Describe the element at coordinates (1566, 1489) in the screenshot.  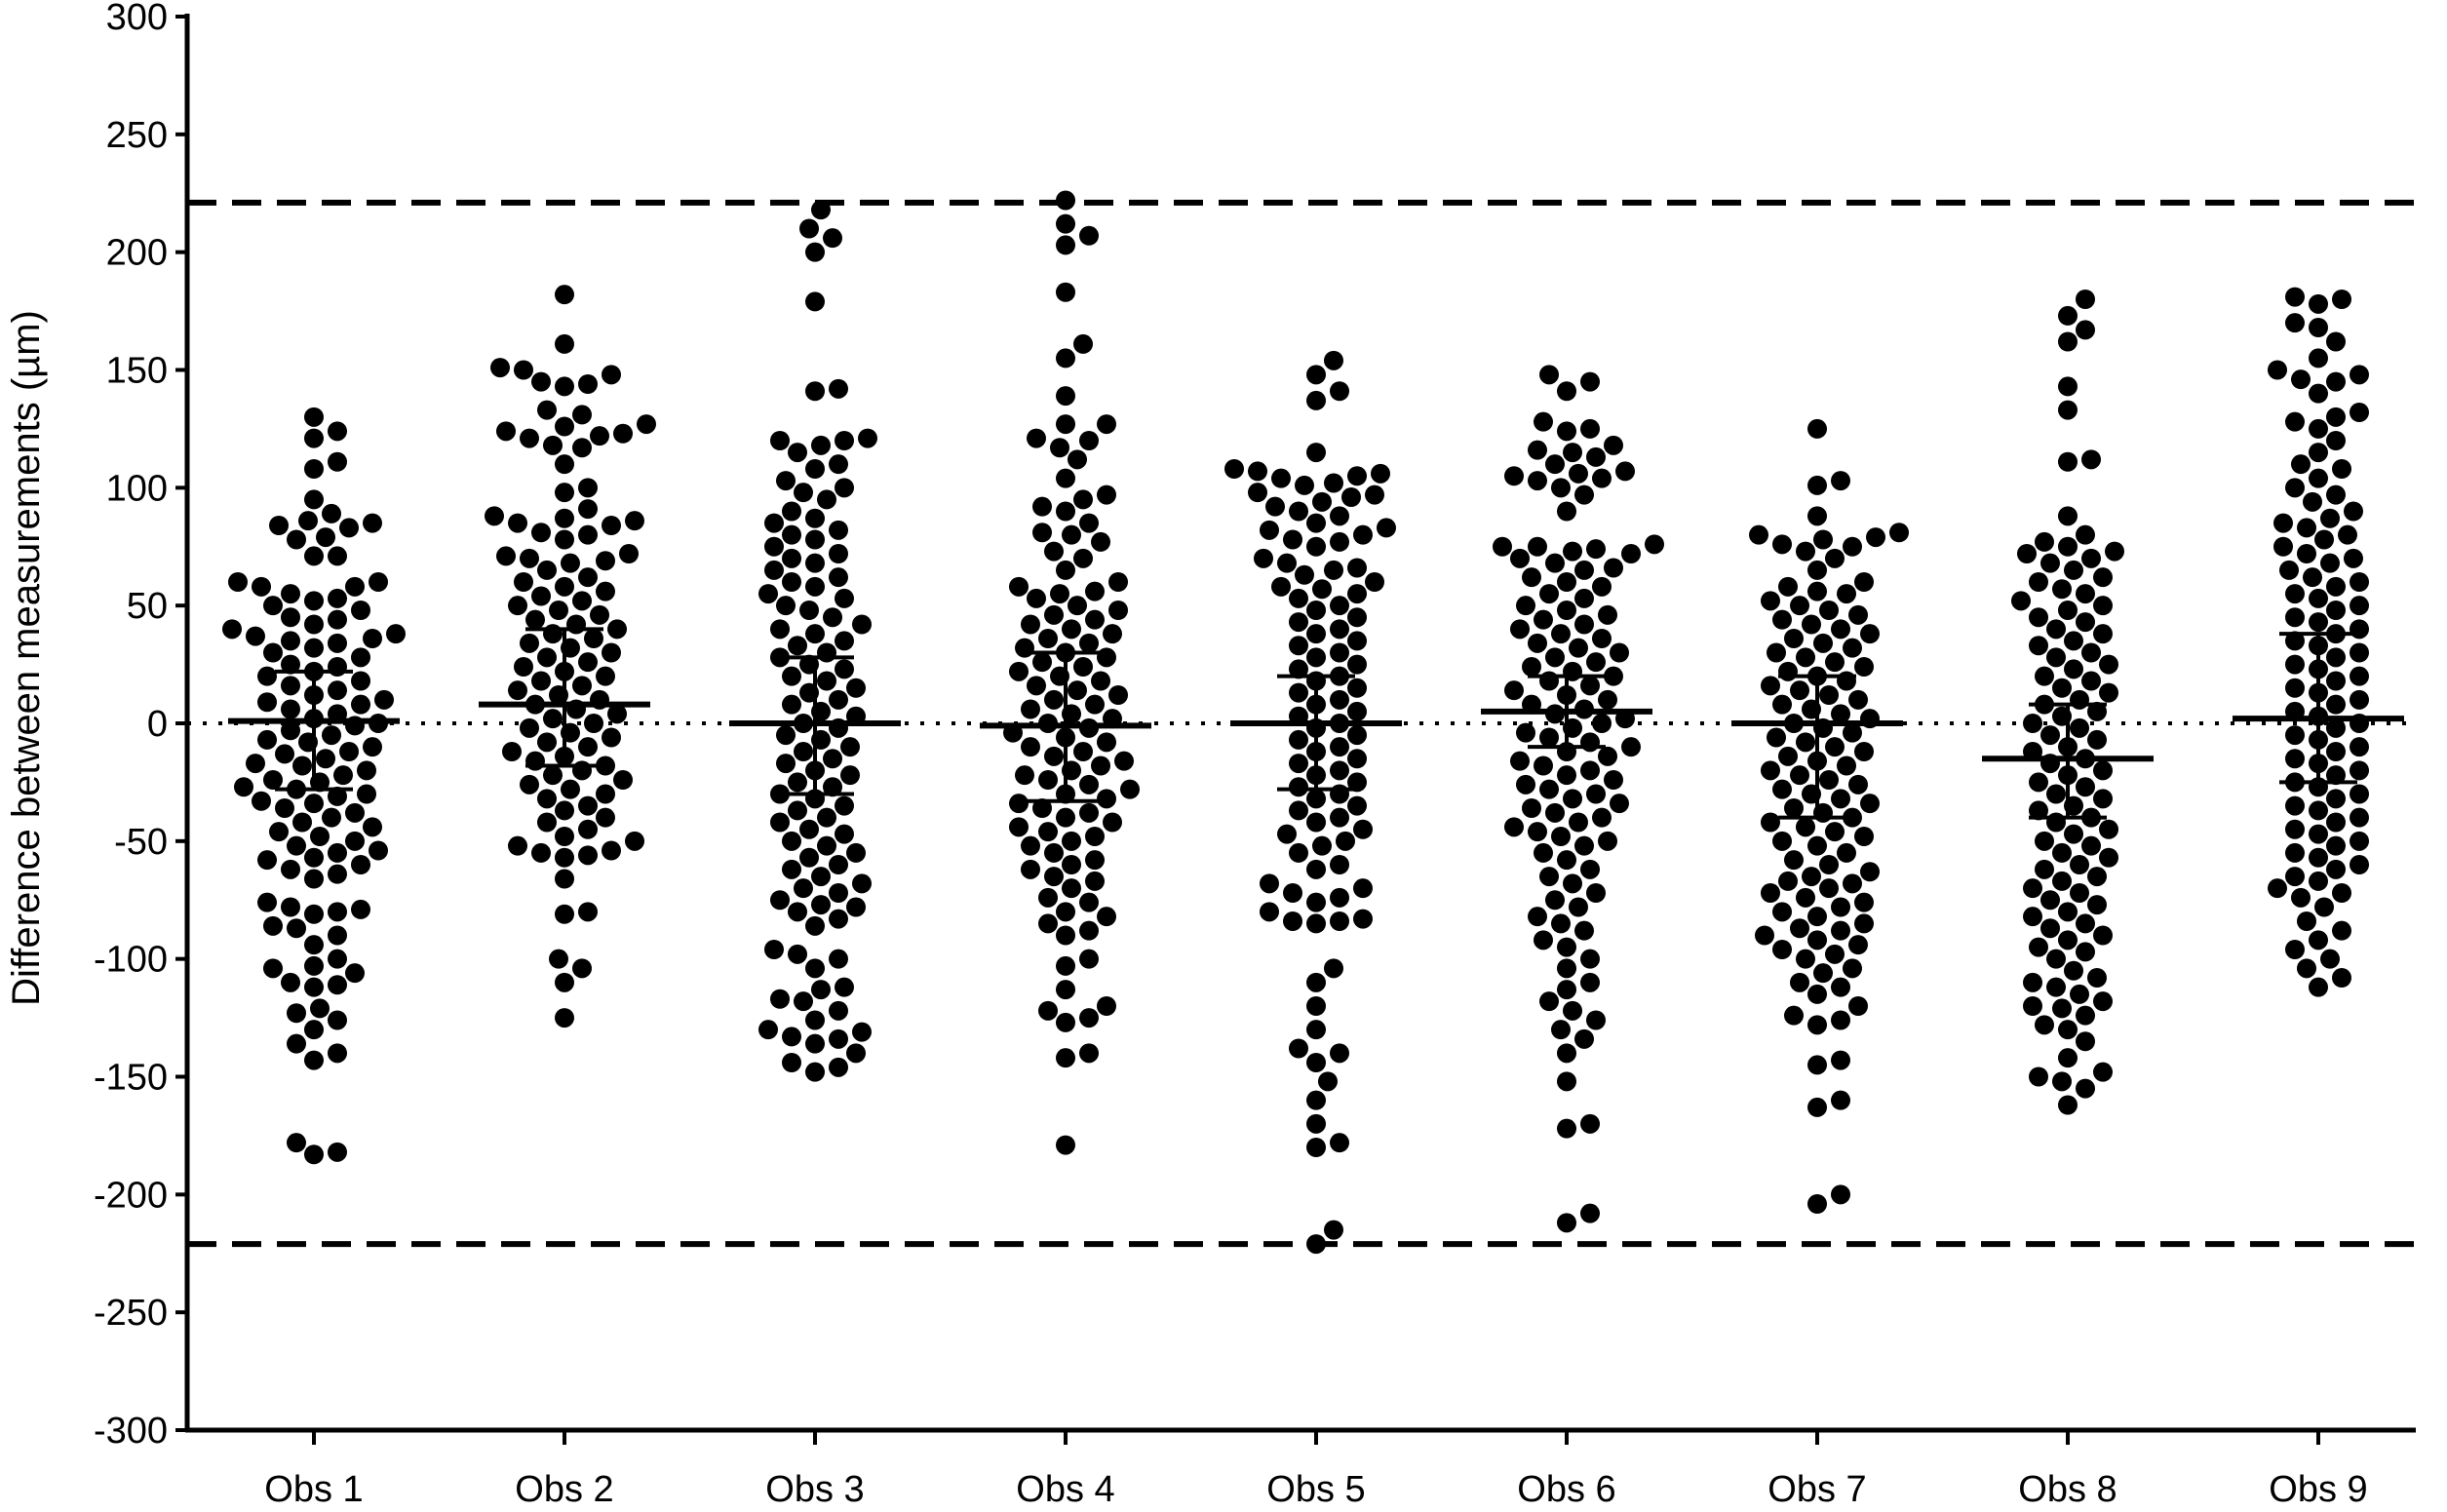
I see `x-tick-label: Obs 6` at that location.